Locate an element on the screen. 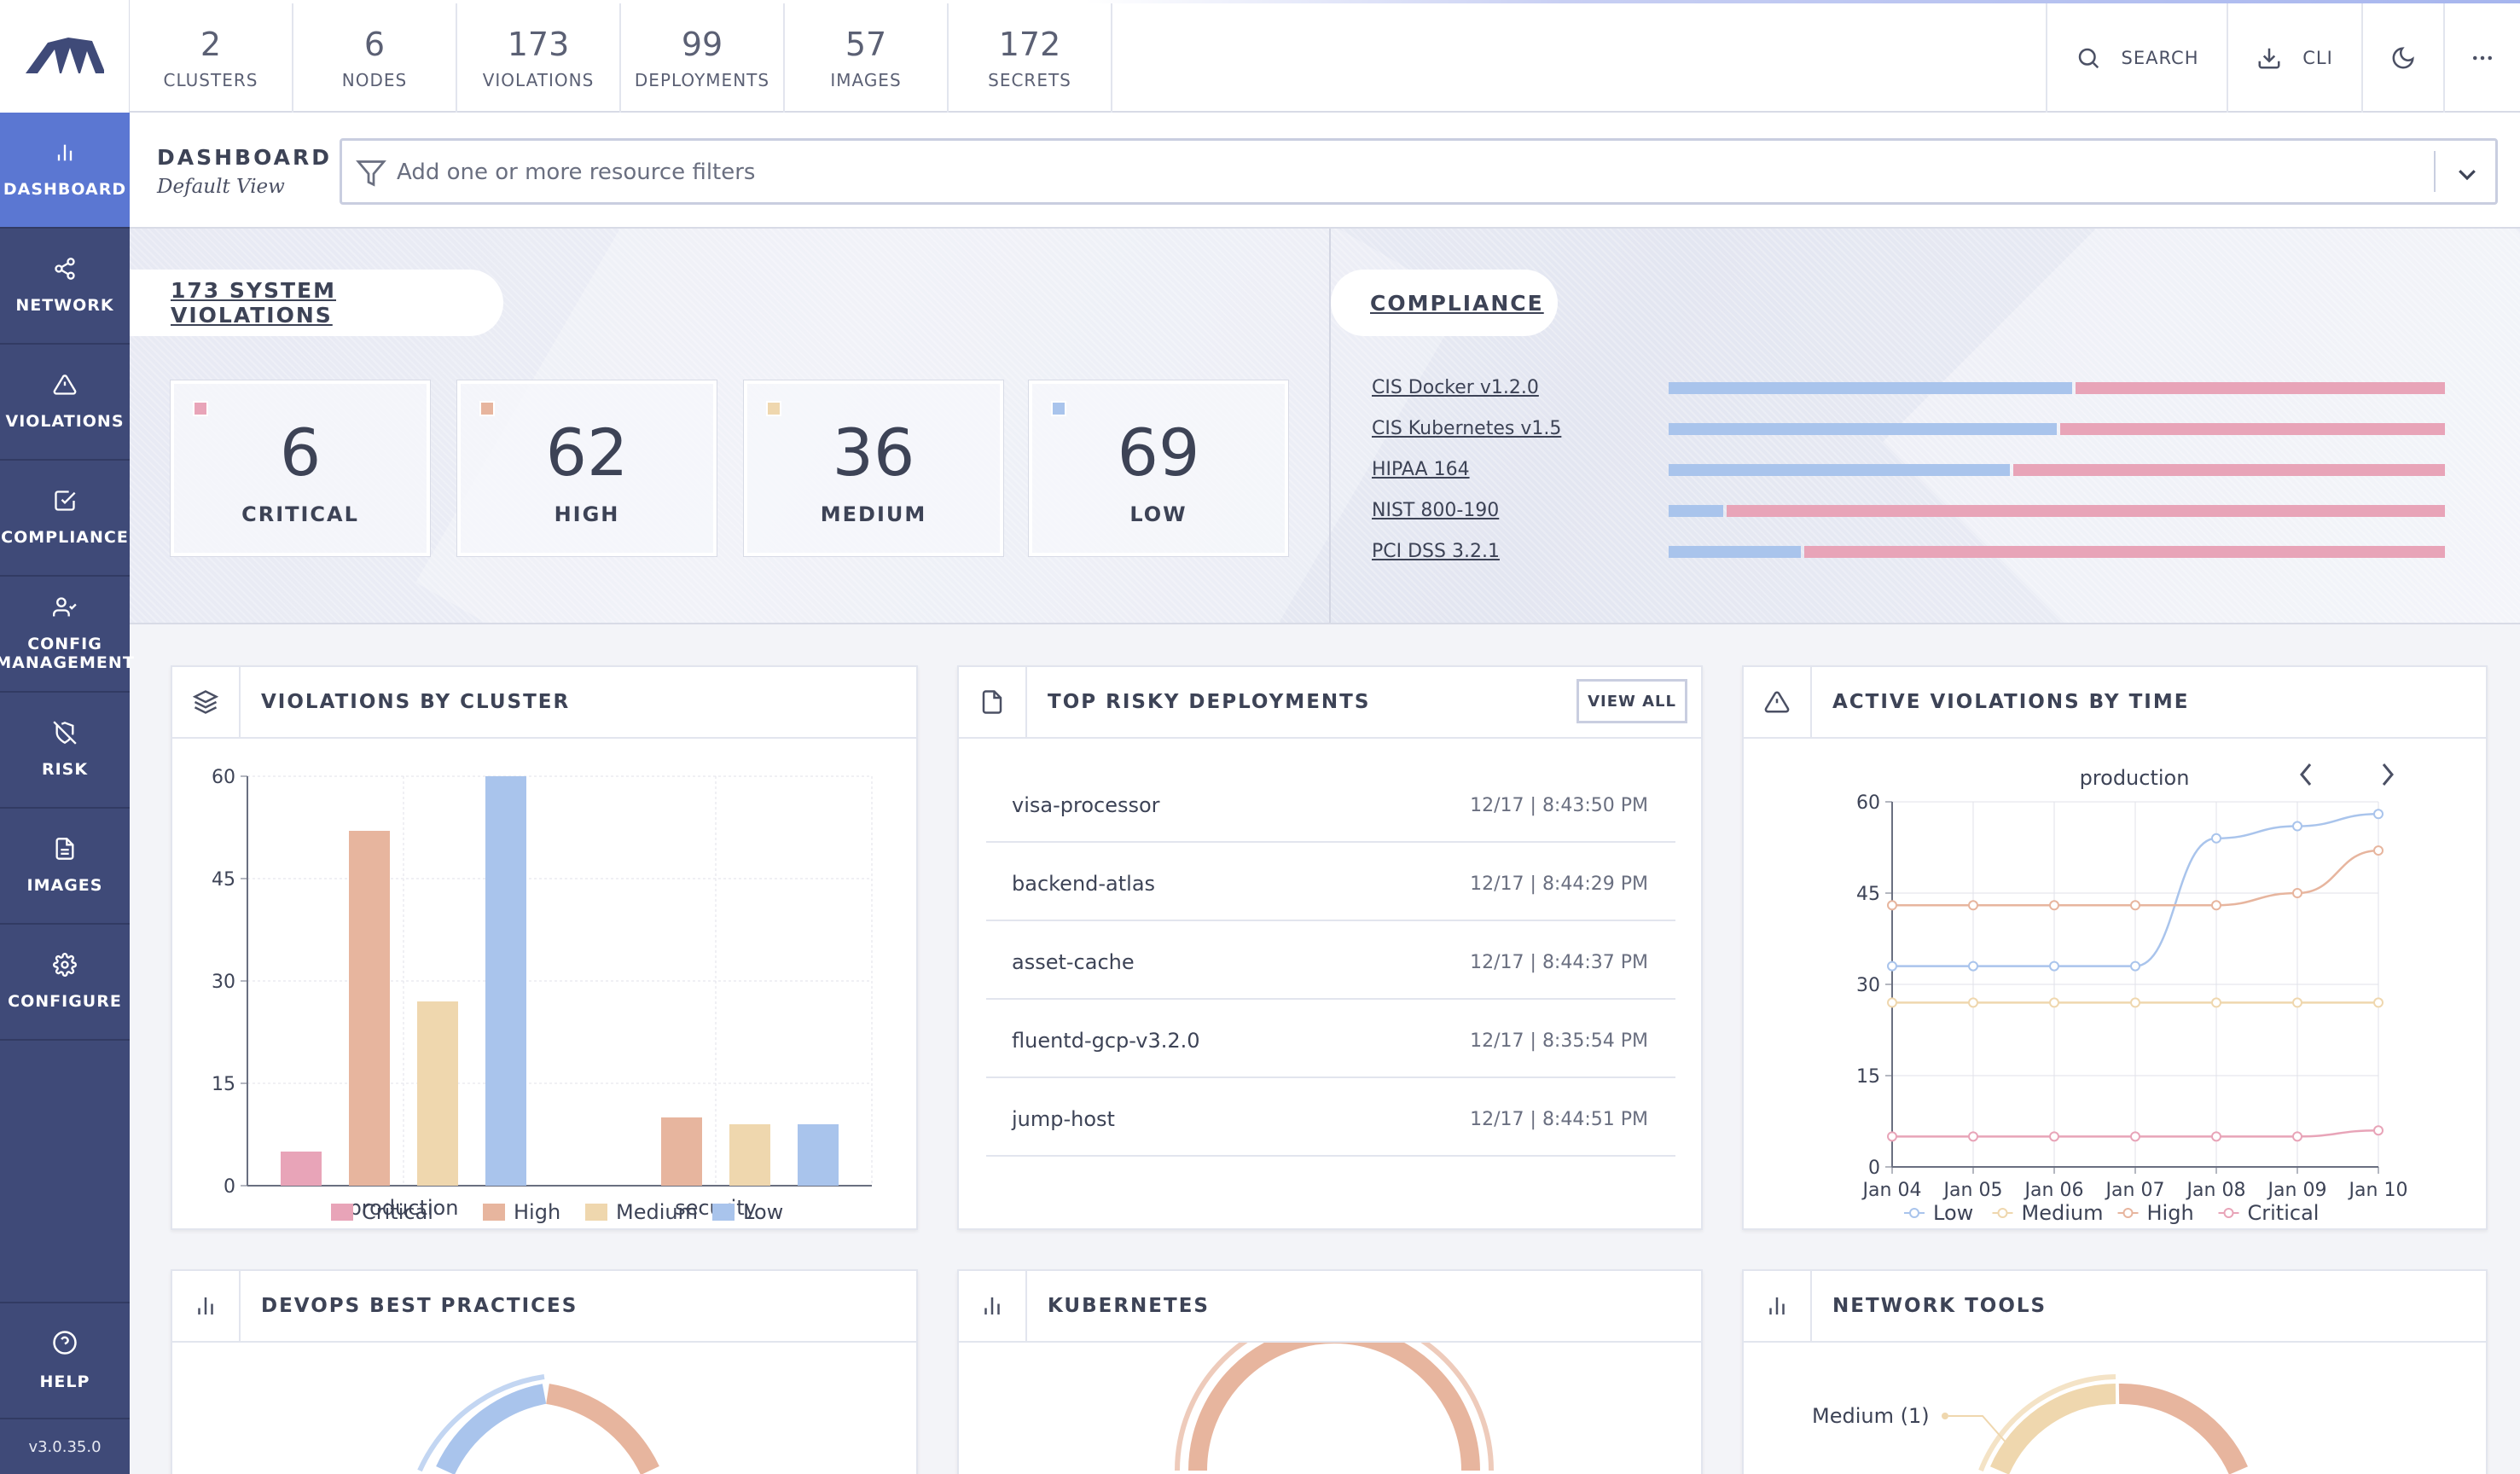 This screenshot has width=2520, height=1474. count-images: 57 IMAGES is located at coordinates (867, 58).